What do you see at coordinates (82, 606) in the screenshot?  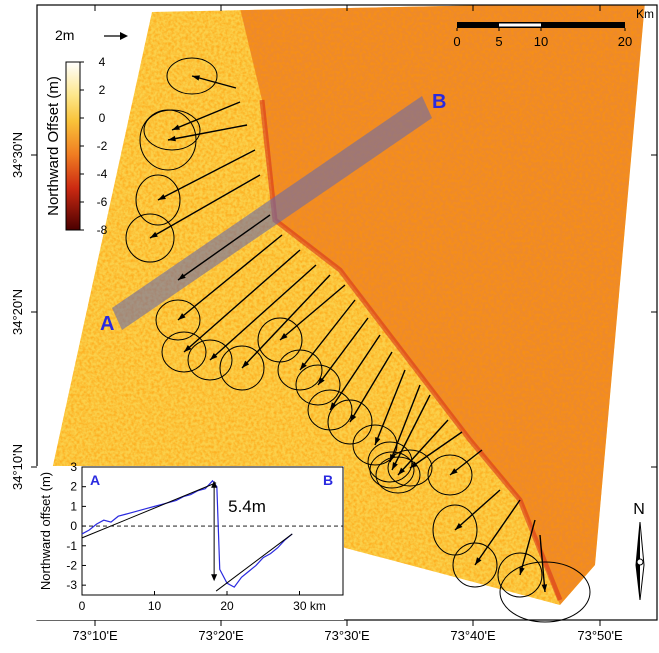 I see `x-tick-label: 0` at bounding box center [82, 606].